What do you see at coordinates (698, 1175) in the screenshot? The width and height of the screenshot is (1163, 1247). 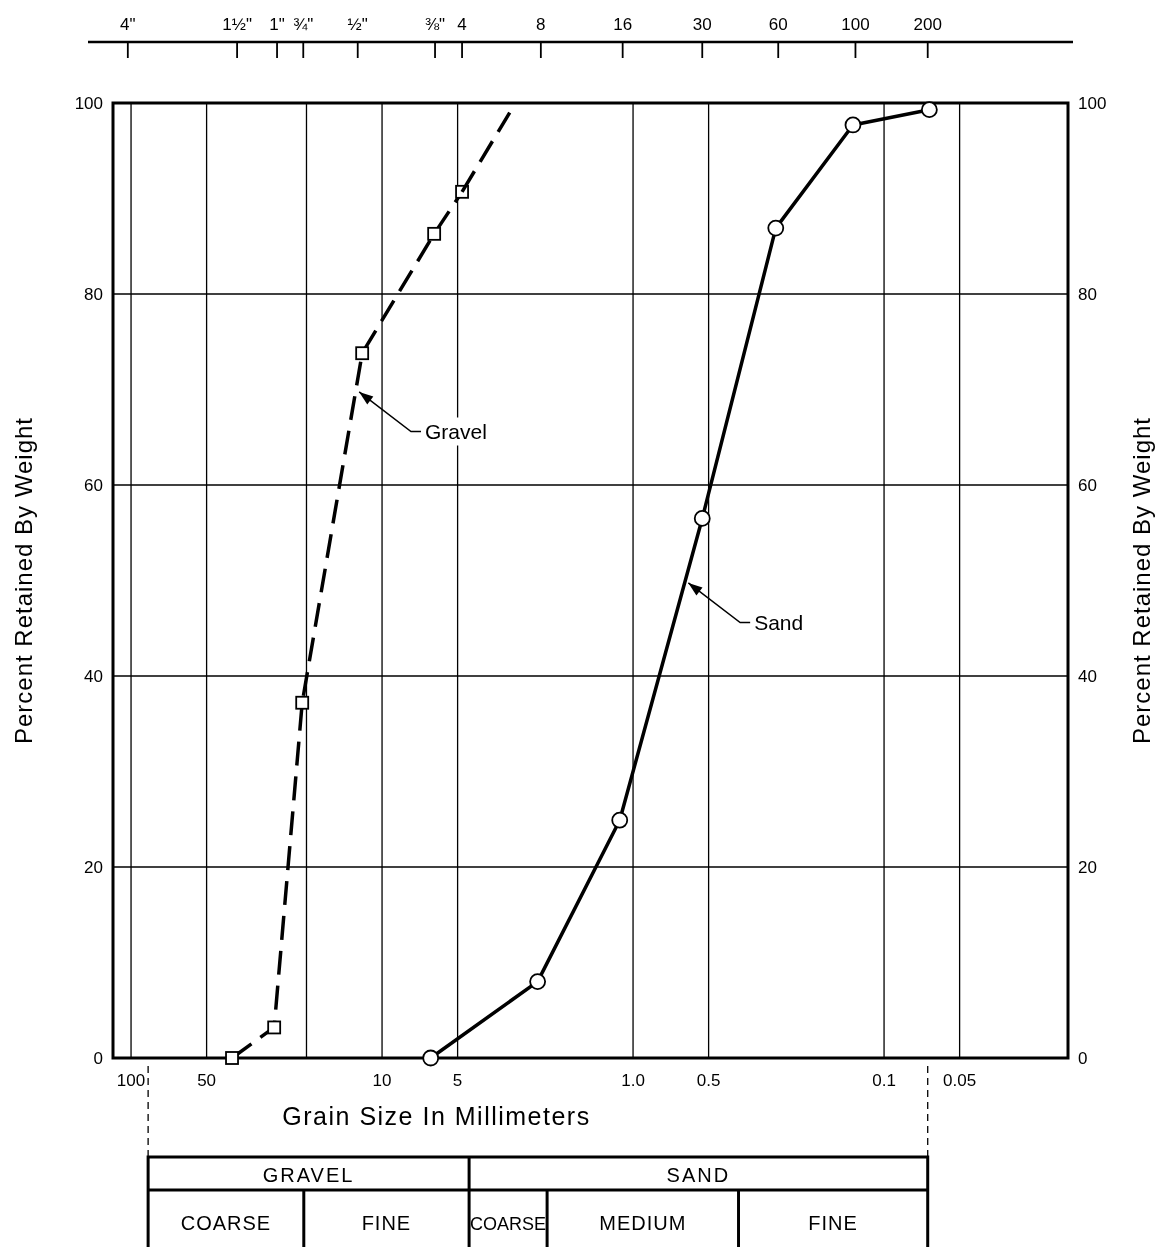 I see `text: SAND` at bounding box center [698, 1175].